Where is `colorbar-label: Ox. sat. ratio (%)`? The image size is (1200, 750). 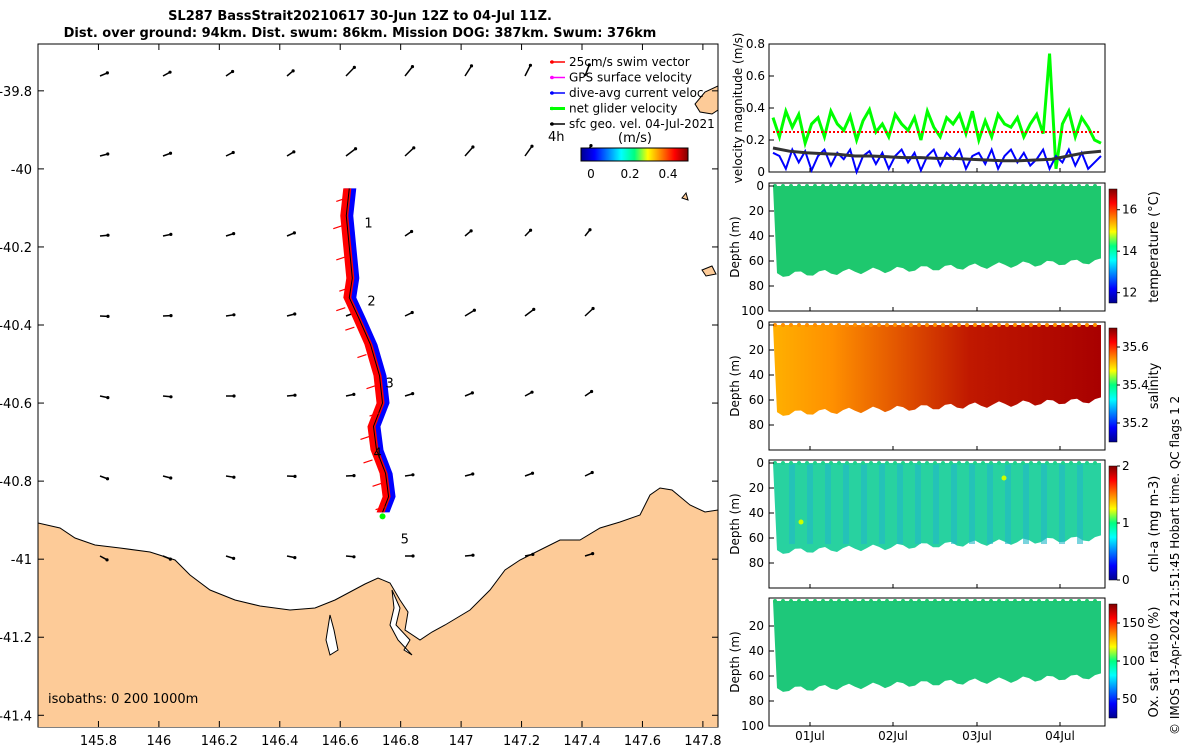 colorbar-label: Ox. sat. ratio (%) is located at coordinates (1154, 662).